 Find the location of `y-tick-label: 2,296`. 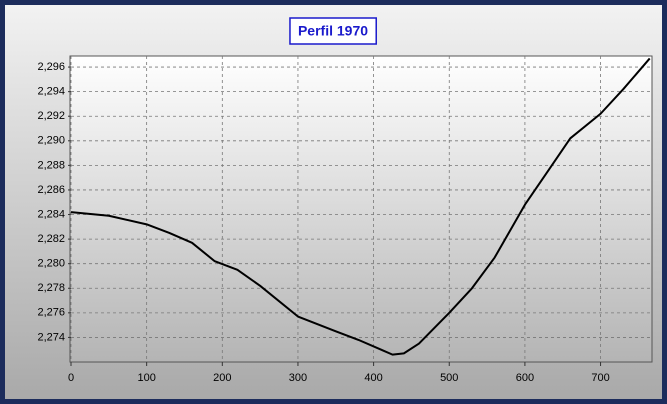

y-tick-label: 2,296 is located at coordinates (51, 67).